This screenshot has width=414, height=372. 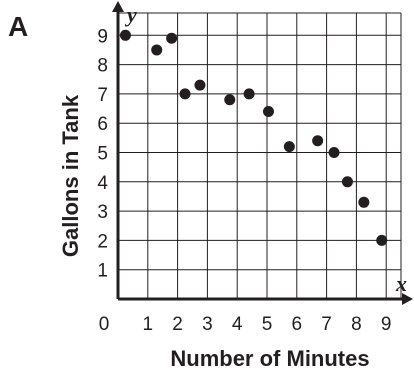 What do you see at coordinates (102, 212) in the screenshot?
I see `y-tick-label: 3` at bounding box center [102, 212].